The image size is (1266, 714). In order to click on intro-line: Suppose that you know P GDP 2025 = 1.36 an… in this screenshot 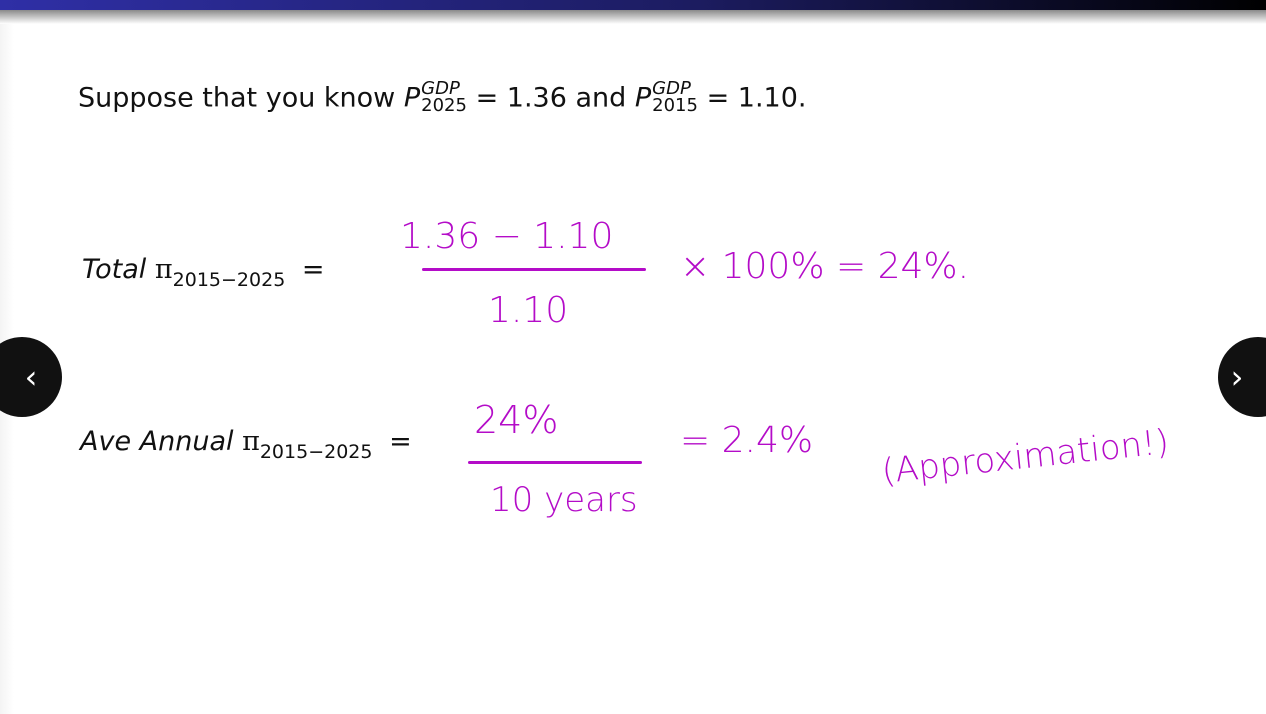, I will do `click(442, 97)`.